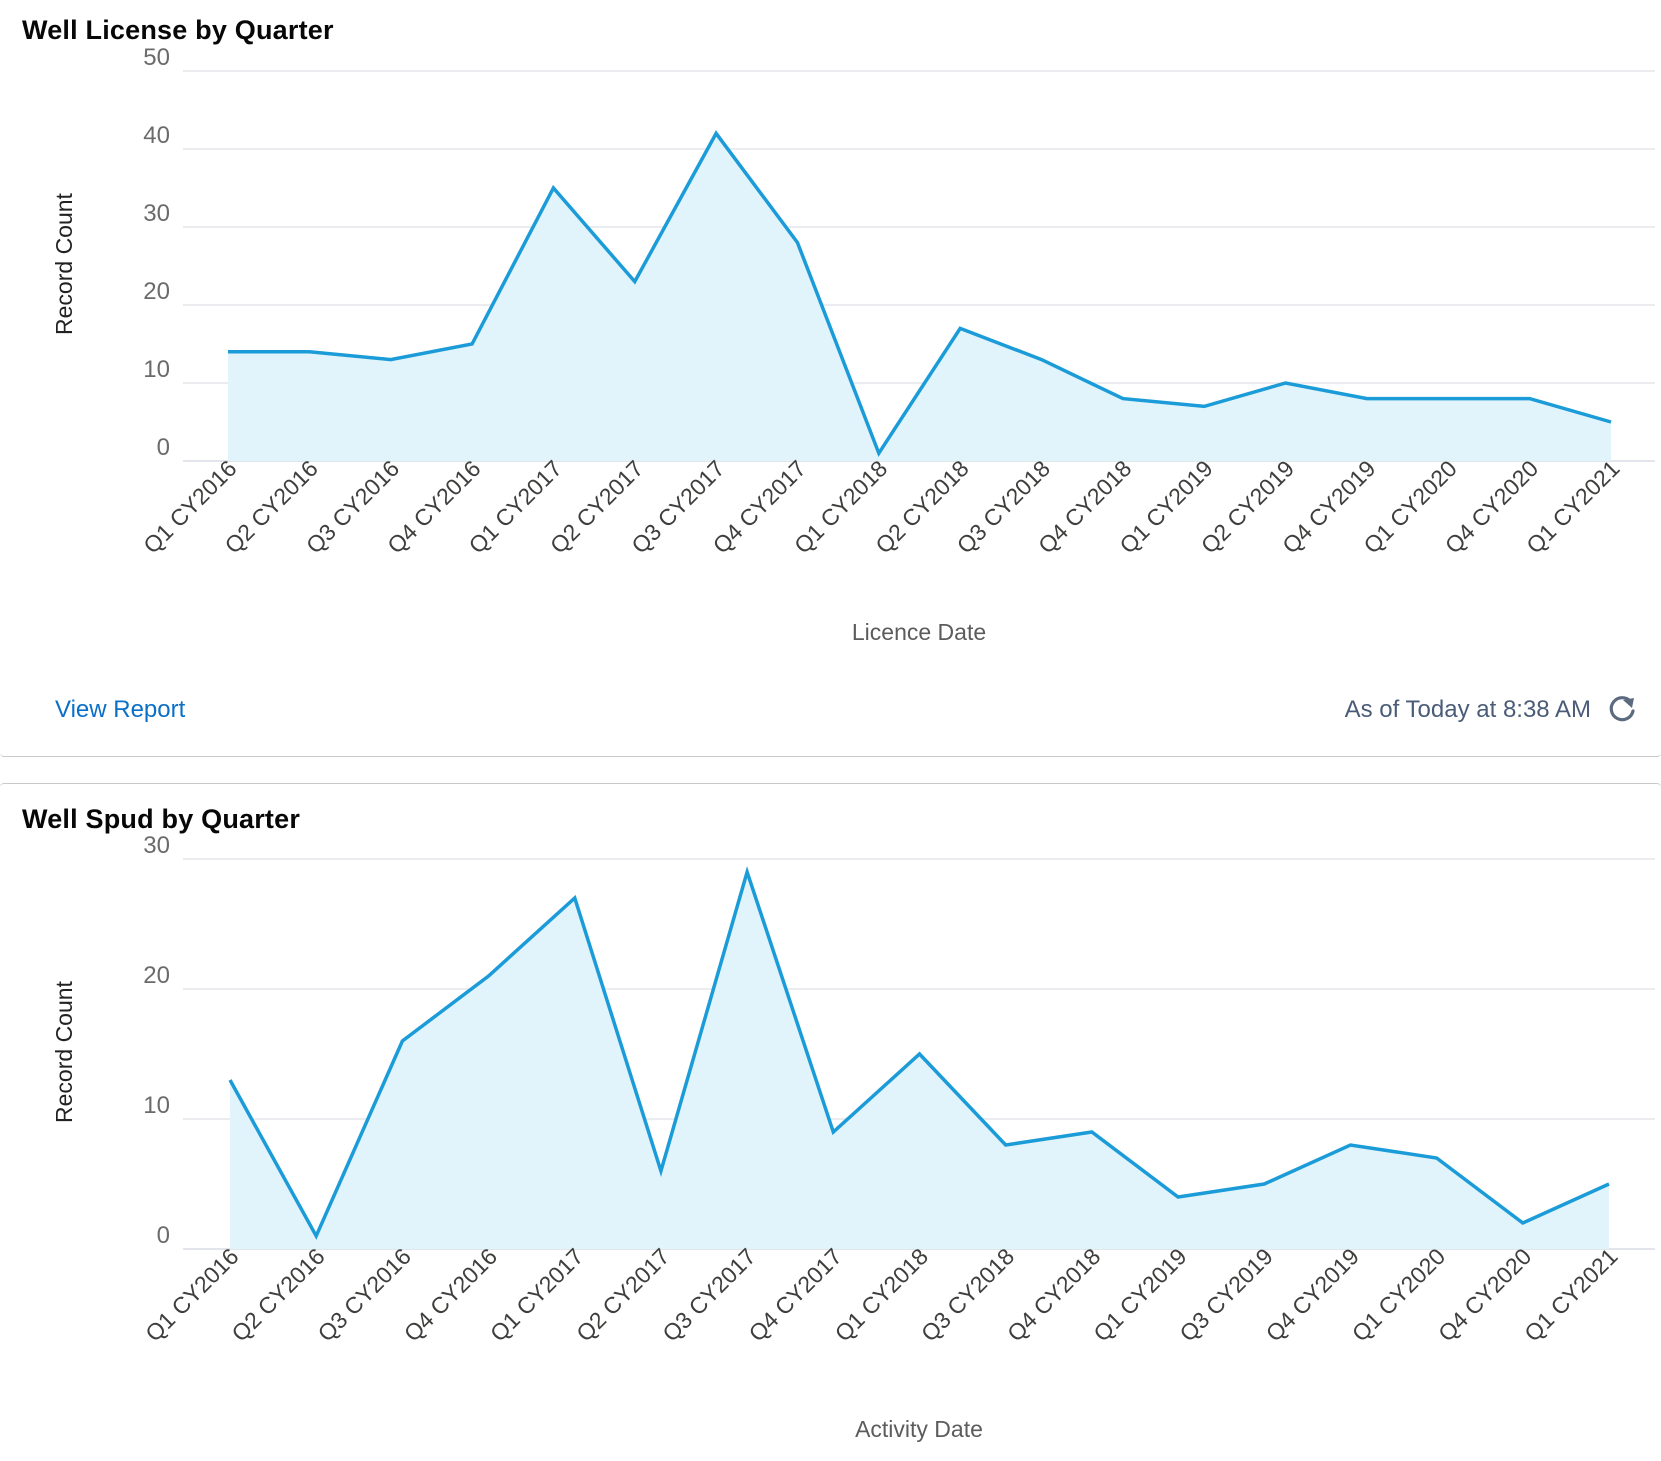 The height and width of the screenshot is (1461, 1661). What do you see at coordinates (156, 57) in the screenshot?
I see `y-tick-label: 50` at bounding box center [156, 57].